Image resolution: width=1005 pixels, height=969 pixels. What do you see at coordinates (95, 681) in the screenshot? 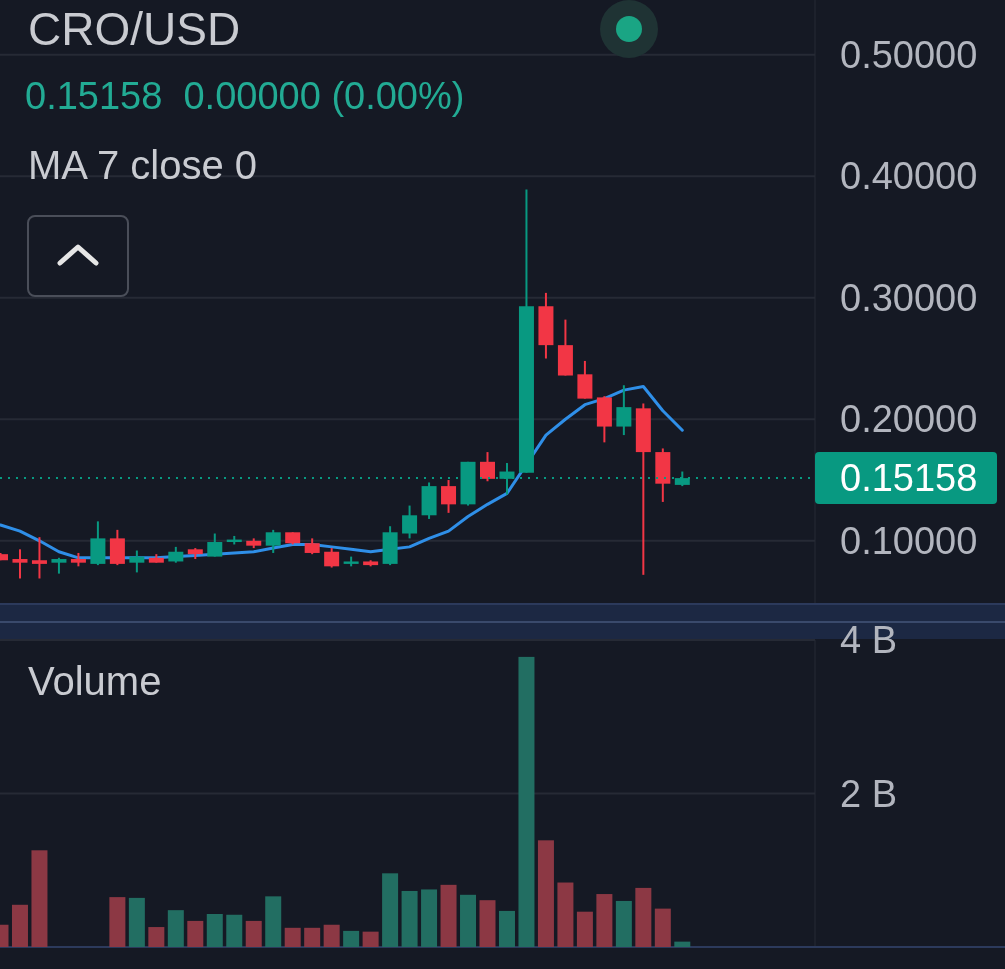
I see `text: Volume` at bounding box center [95, 681].